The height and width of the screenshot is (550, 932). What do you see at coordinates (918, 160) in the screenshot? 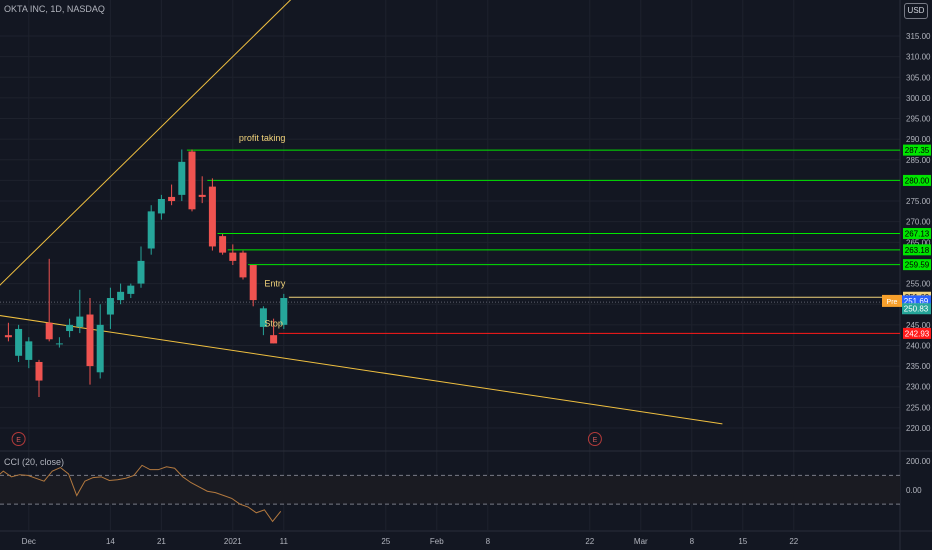
I see `price-tick-label: 285.00` at bounding box center [918, 160].